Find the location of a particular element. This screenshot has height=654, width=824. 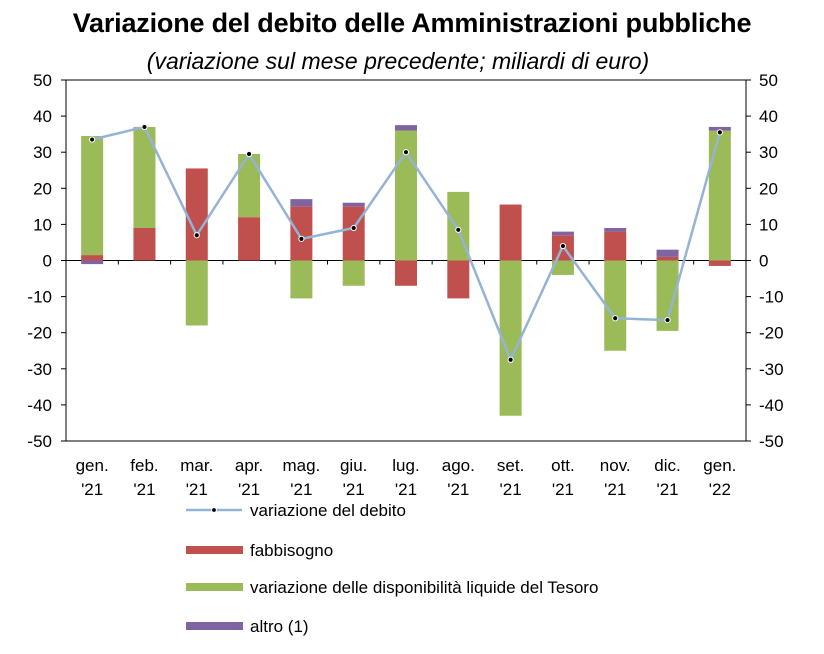

legend-label: altro (1) is located at coordinates (279, 626).